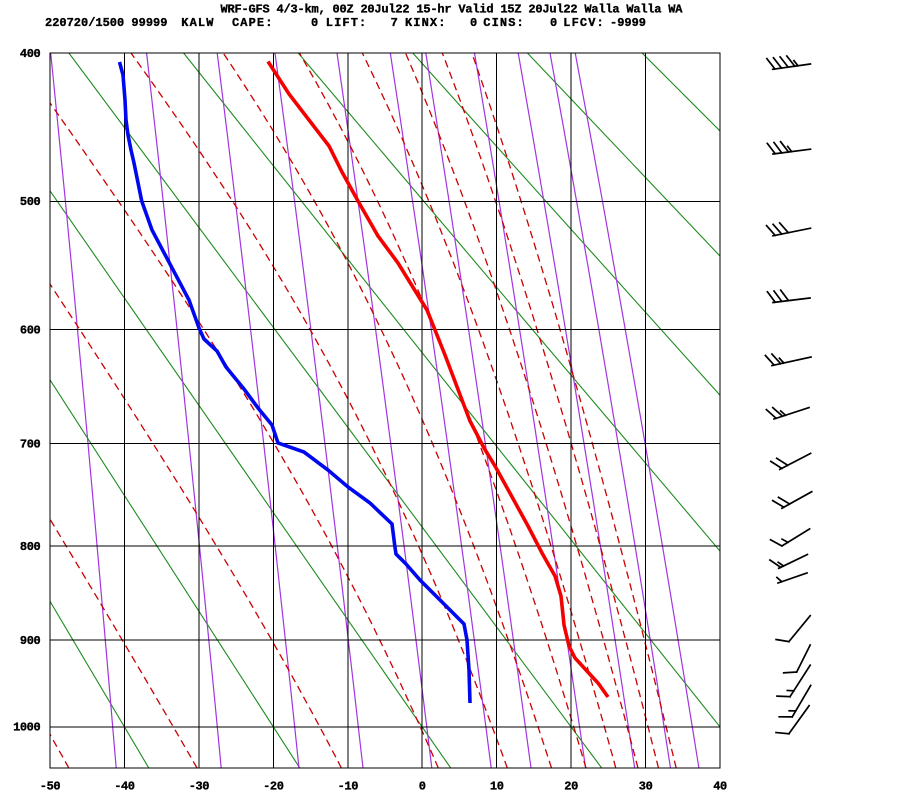 This screenshot has width=900, height=800. What do you see at coordinates (347, 23) in the screenshot?
I see `svg-text: LIFT:` at bounding box center [347, 23].